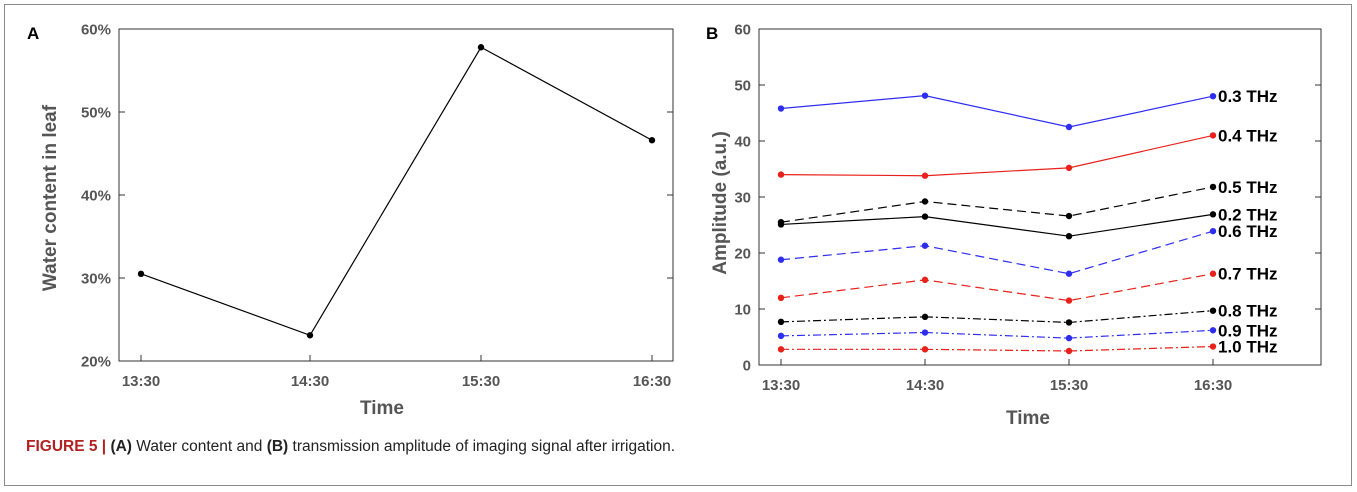 The image size is (1357, 492). I want to click on y-tick-label: 50, so click(742, 86).